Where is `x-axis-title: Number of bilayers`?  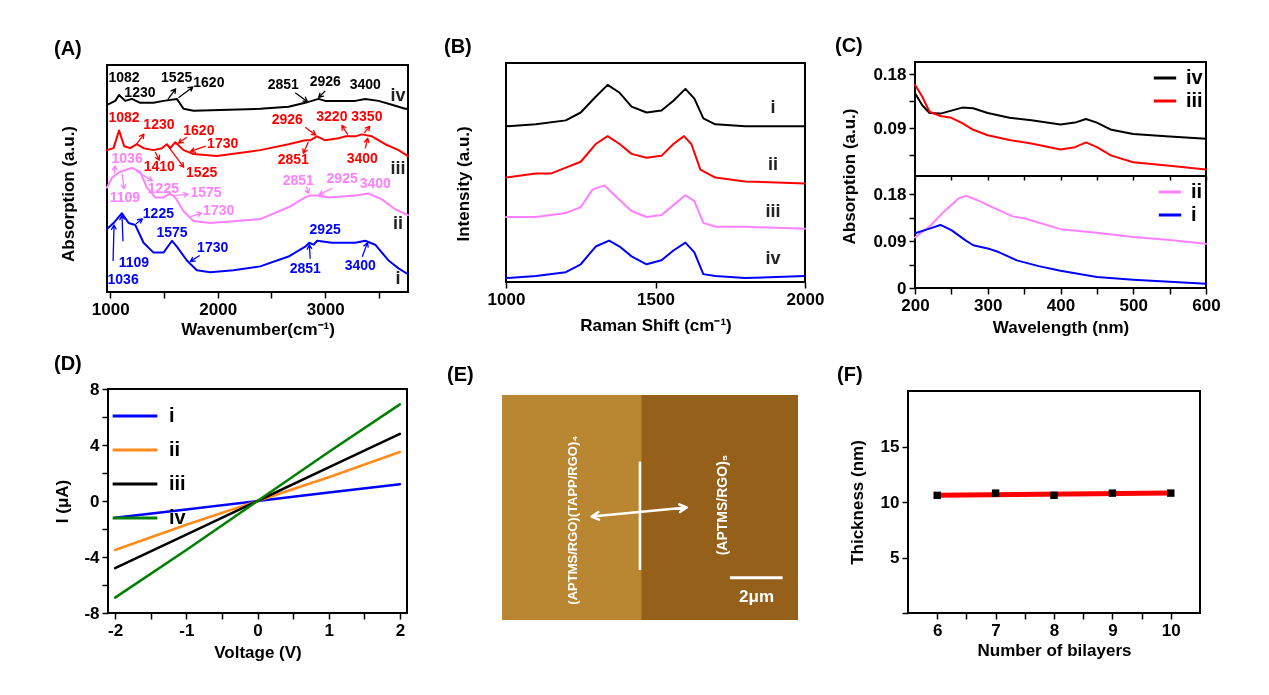 x-axis-title: Number of bilayers is located at coordinates (1054, 650).